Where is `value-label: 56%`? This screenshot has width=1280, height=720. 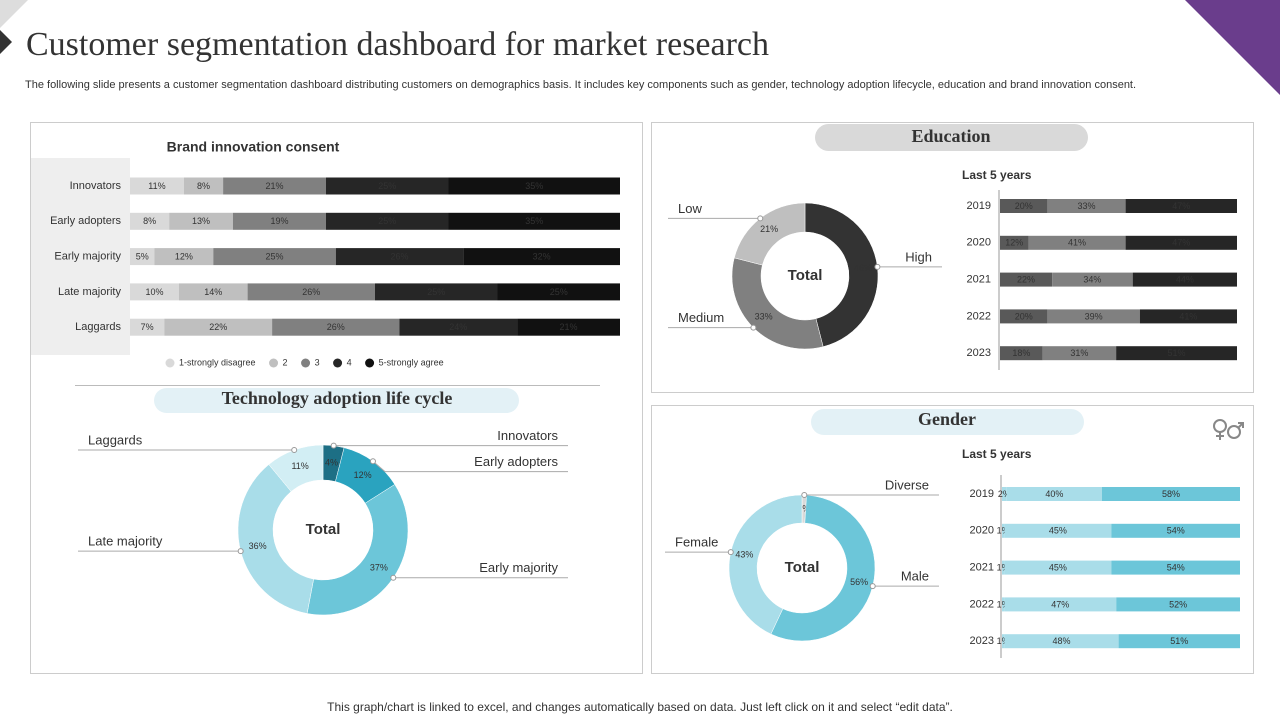
value-label: 56% is located at coordinates (859, 582).